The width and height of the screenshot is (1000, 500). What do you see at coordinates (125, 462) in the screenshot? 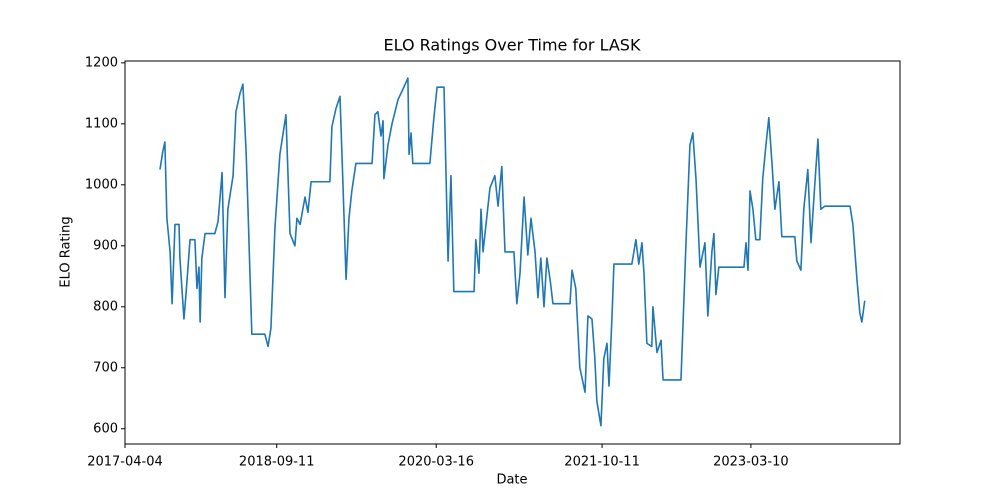
I see `x-tick-label: 2017-04-04` at bounding box center [125, 462].